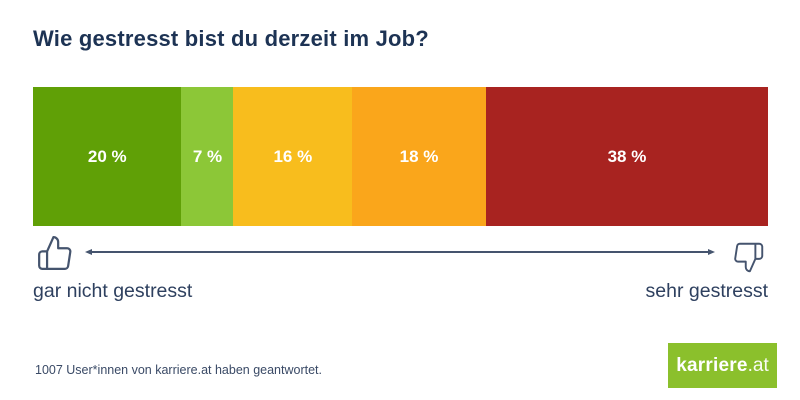 This screenshot has height=400, width=800. What do you see at coordinates (400, 291) in the screenshot?
I see `axis-labels: gar nicht gestresst sehr gestresst` at bounding box center [400, 291].